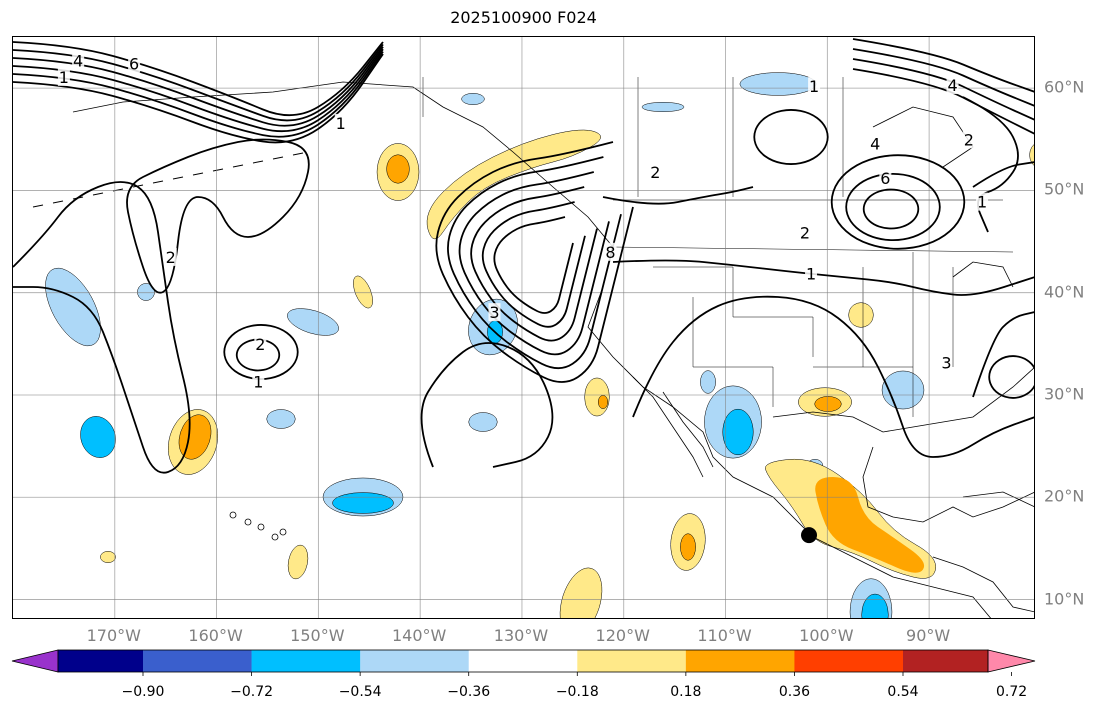  Describe the element at coordinates (1064, 496) in the screenshot. I see `latitude-tick-label: 20°N` at that location.